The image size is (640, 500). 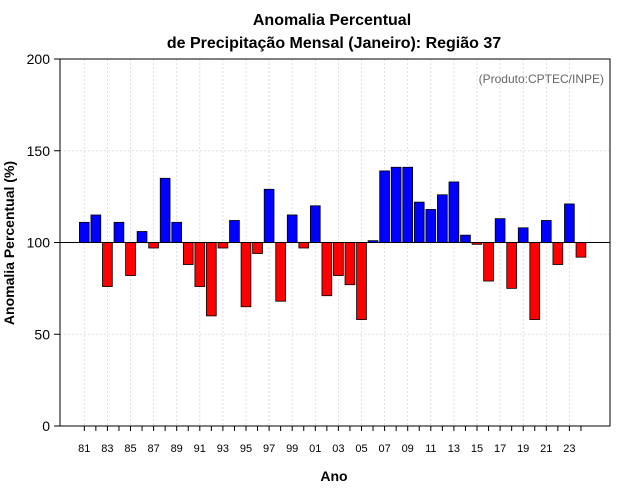 What do you see at coordinates (107, 449) in the screenshot?
I see `x-tick-label: 83` at bounding box center [107, 449].